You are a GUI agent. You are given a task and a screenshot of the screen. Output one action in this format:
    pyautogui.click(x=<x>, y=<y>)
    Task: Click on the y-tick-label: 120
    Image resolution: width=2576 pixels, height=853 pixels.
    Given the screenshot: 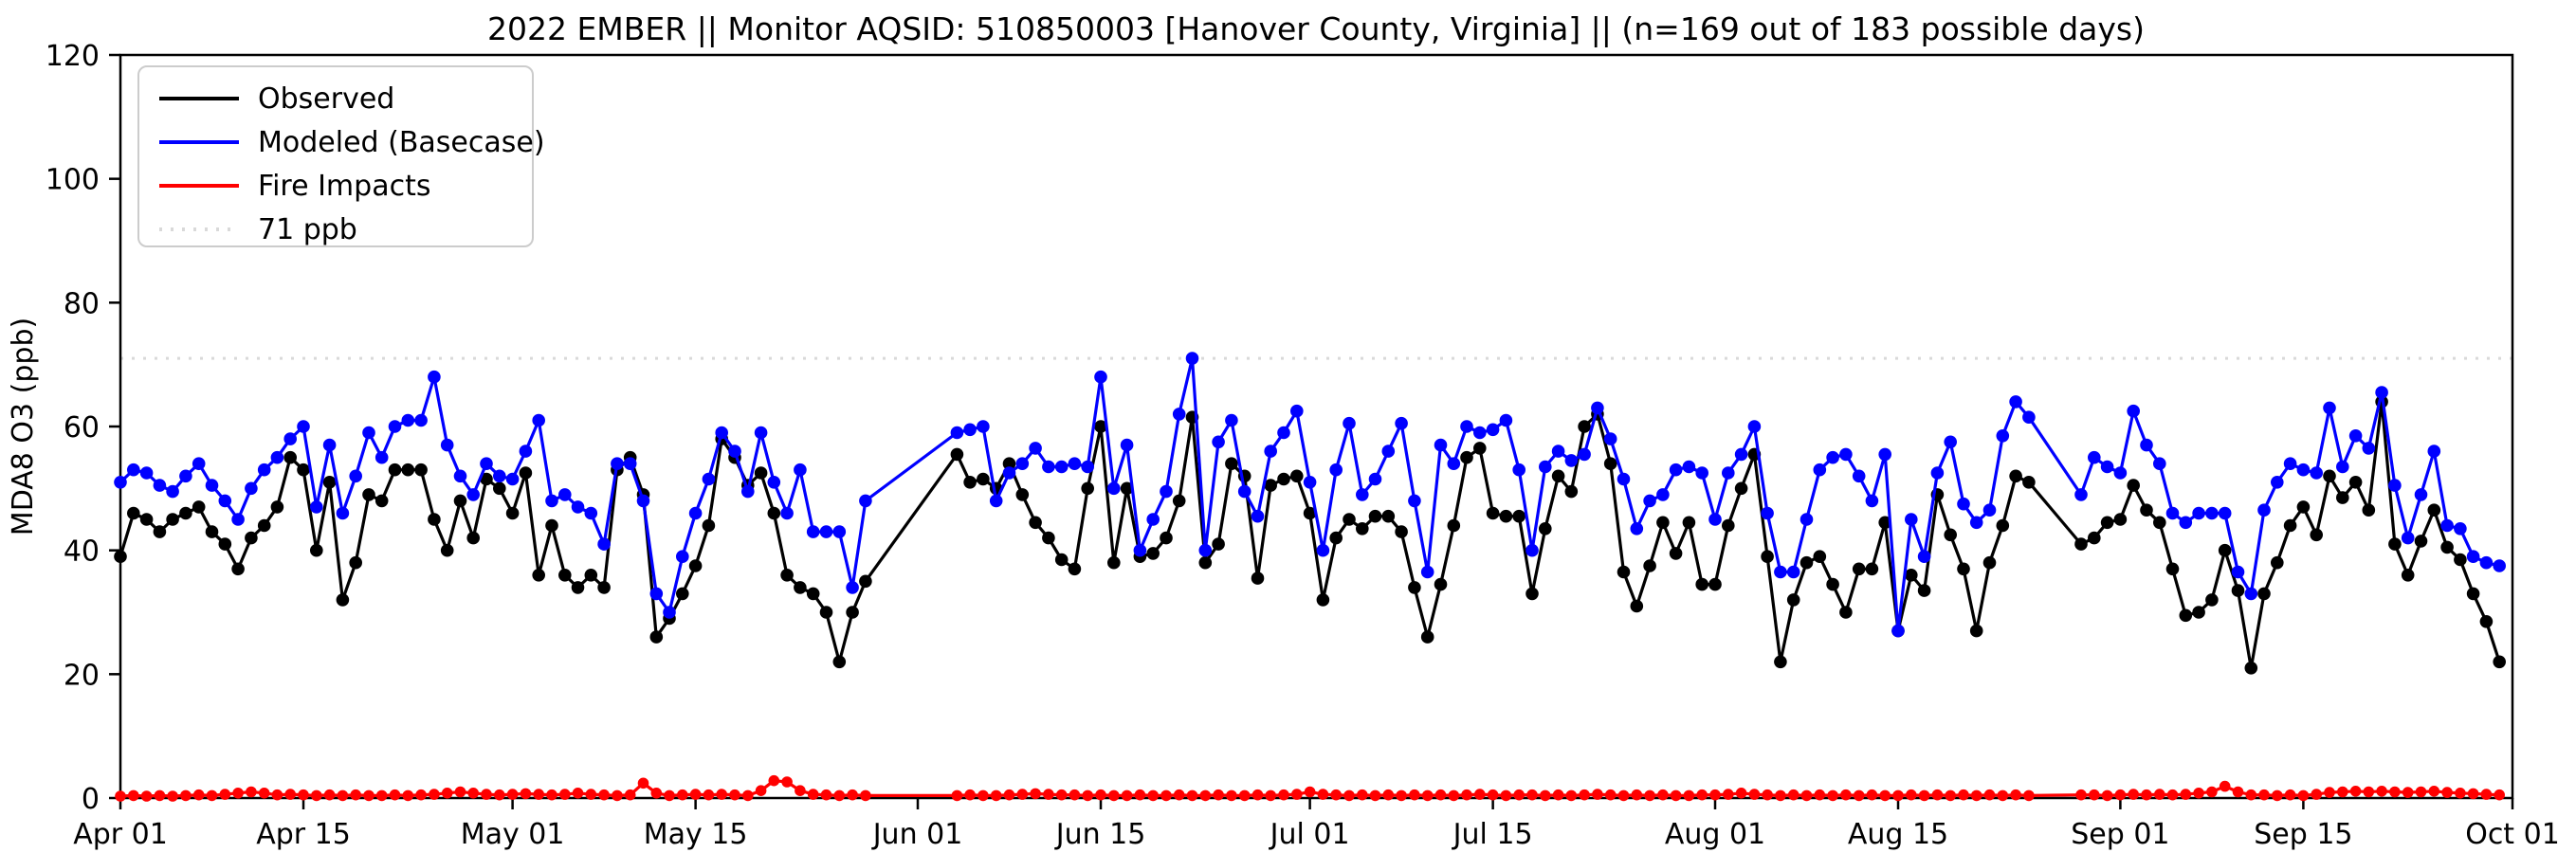 What is the action you would take?
    pyautogui.click(x=73, y=56)
    